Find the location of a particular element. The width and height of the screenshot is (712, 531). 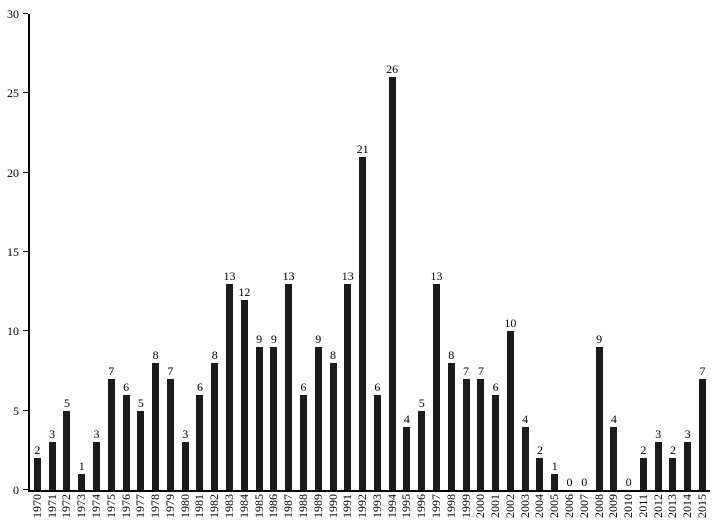

x-tick-label: 2013 is located at coordinates (672, 506).